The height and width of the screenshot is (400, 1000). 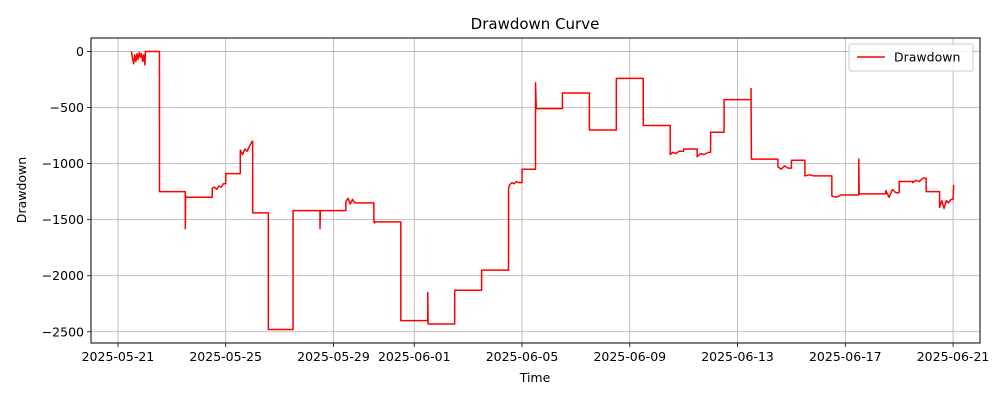 I want to click on x-tick-label: 2025-06-21, so click(x=953, y=356).